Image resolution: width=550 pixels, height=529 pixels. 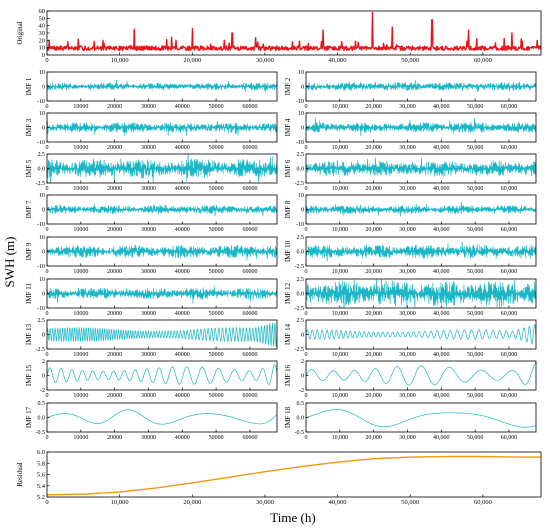 What do you see at coordinates (302, 336) in the screenshot?
I see `y-tick-label-imf14: 0` at bounding box center [302, 336].